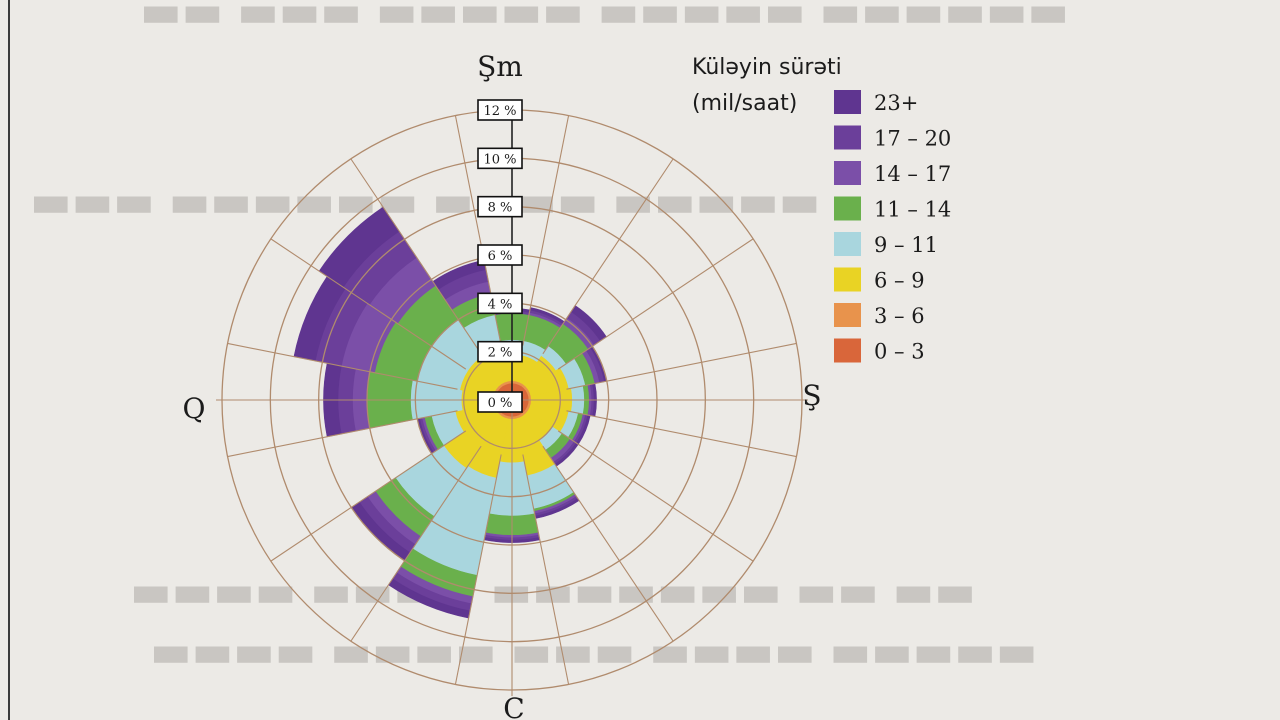  Describe the element at coordinates (906, 245) in the screenshot. I see `legend-label: 9 – 11` at that location.